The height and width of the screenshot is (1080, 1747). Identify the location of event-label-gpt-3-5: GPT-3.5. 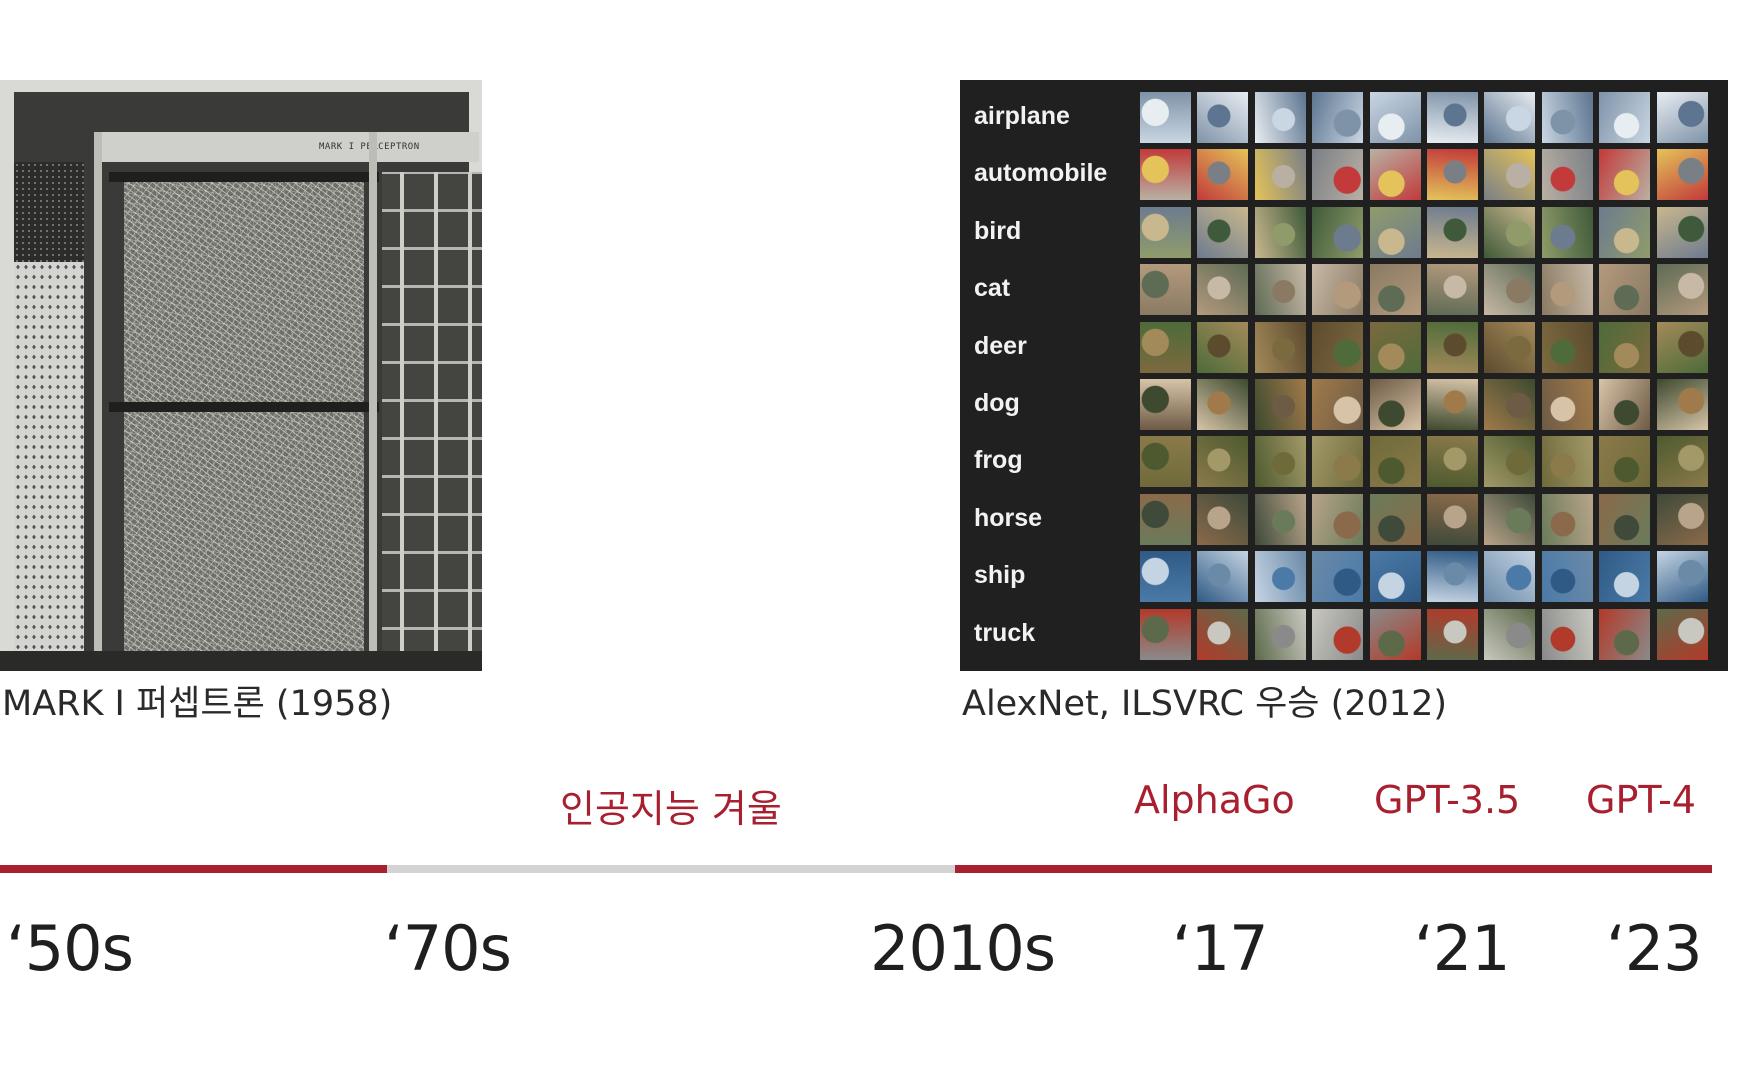
(1447, 800).